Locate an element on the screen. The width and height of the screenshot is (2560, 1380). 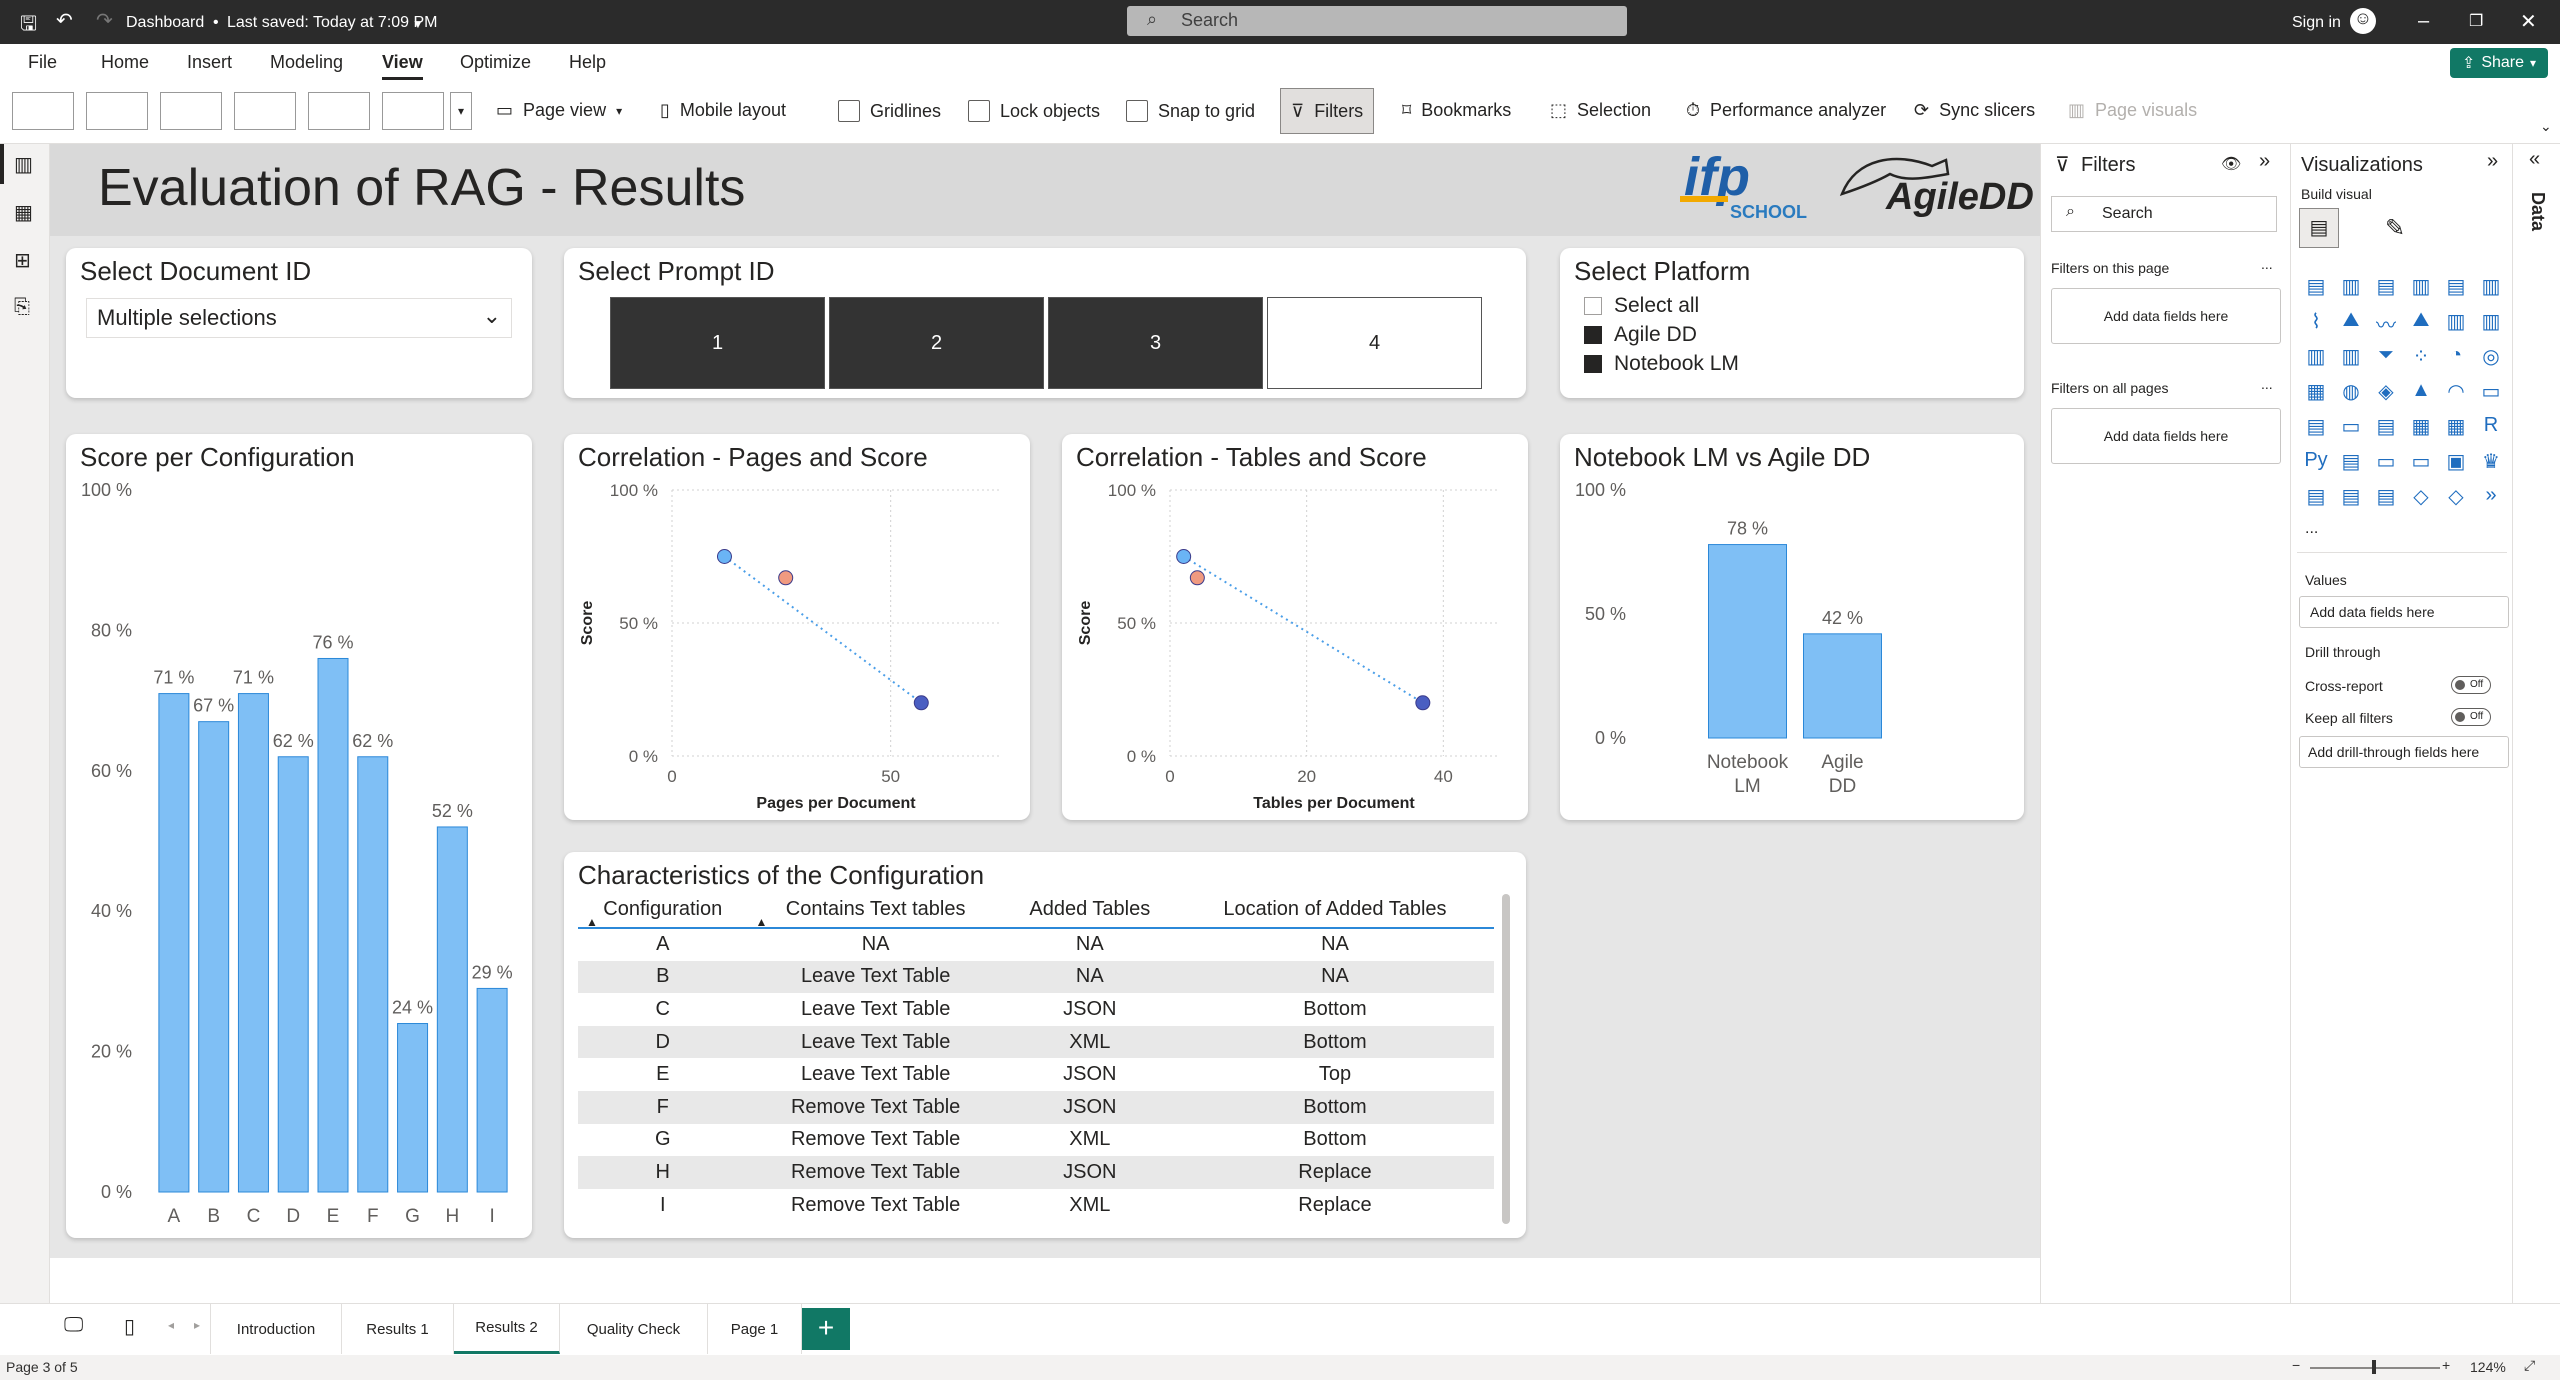
menu-optimize: Optimize is located at coordinates (496, 62).